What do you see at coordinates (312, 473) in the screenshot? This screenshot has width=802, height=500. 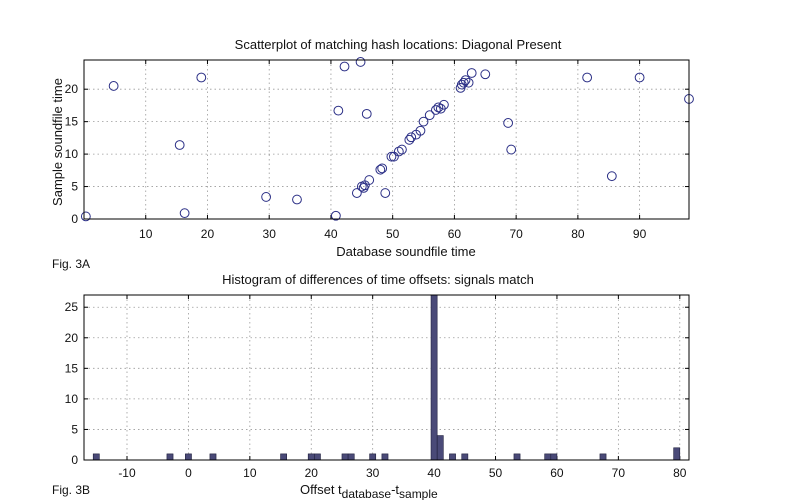 I see `histogram-x-tick-label: 20` at bounding box center [312, 473].